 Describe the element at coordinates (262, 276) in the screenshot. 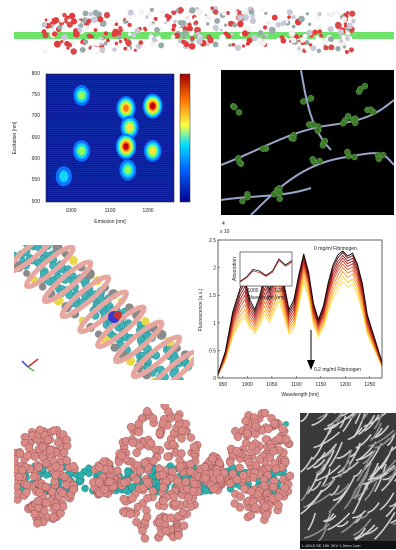

I see `inset-absorption-chart: 1000 1200 Wavelength [nm] Absorption` at that location.